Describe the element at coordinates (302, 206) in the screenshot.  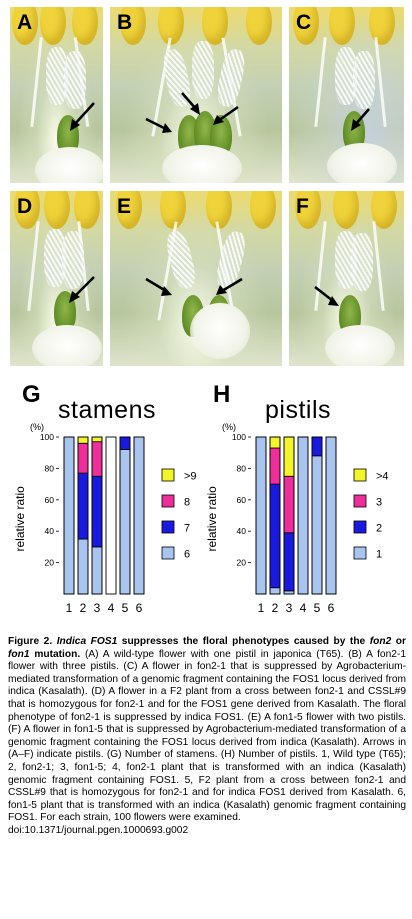
I see `panel-label: F` at that location.